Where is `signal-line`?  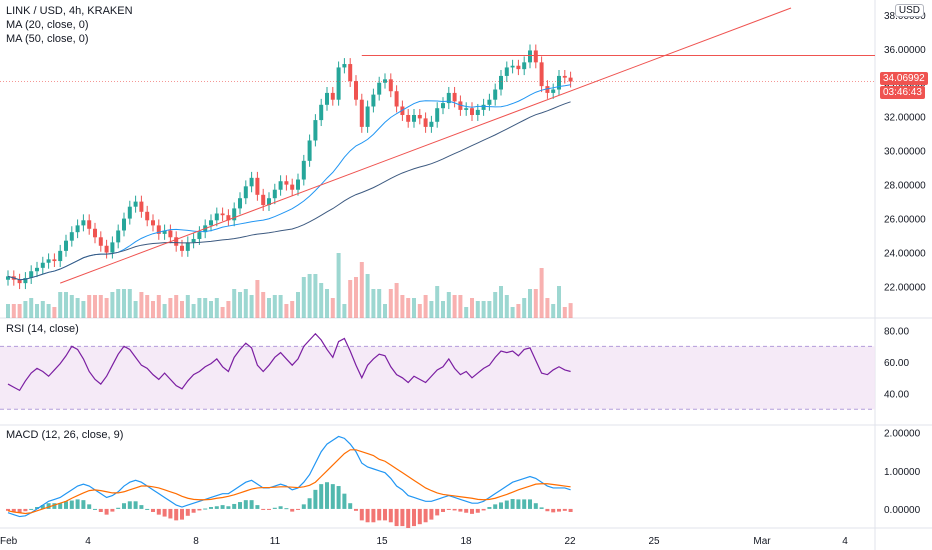 signal-line is located at coordinates (289, 482).